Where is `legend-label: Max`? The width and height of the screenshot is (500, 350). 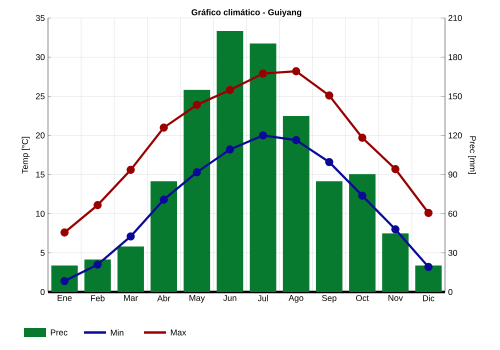
legend-label: Max is located at coordinates (178, 333).